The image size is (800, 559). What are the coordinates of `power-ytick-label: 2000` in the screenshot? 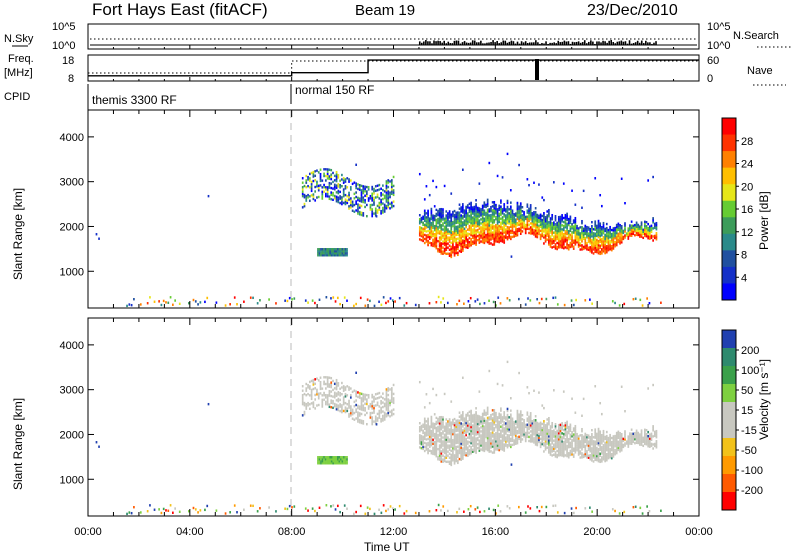 It's located at (72, 227).